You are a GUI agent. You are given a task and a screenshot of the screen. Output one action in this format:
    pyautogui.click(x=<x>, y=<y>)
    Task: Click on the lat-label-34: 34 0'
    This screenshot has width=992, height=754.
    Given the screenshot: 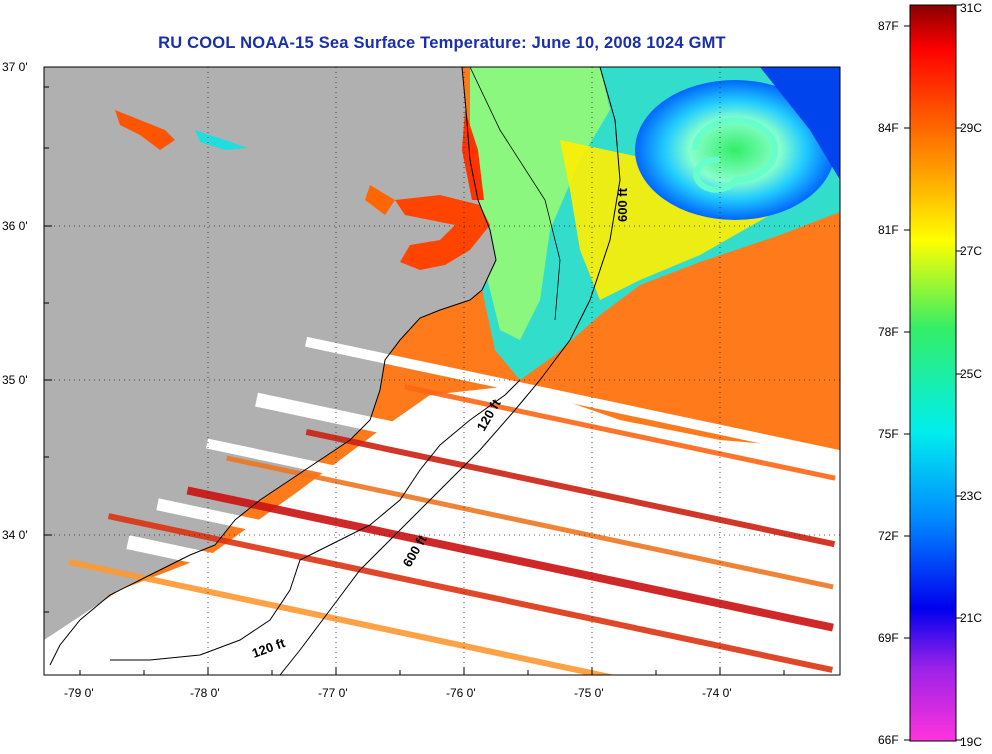 What is the action you would take?
    pyautogui.click(x=15, y=535)
    